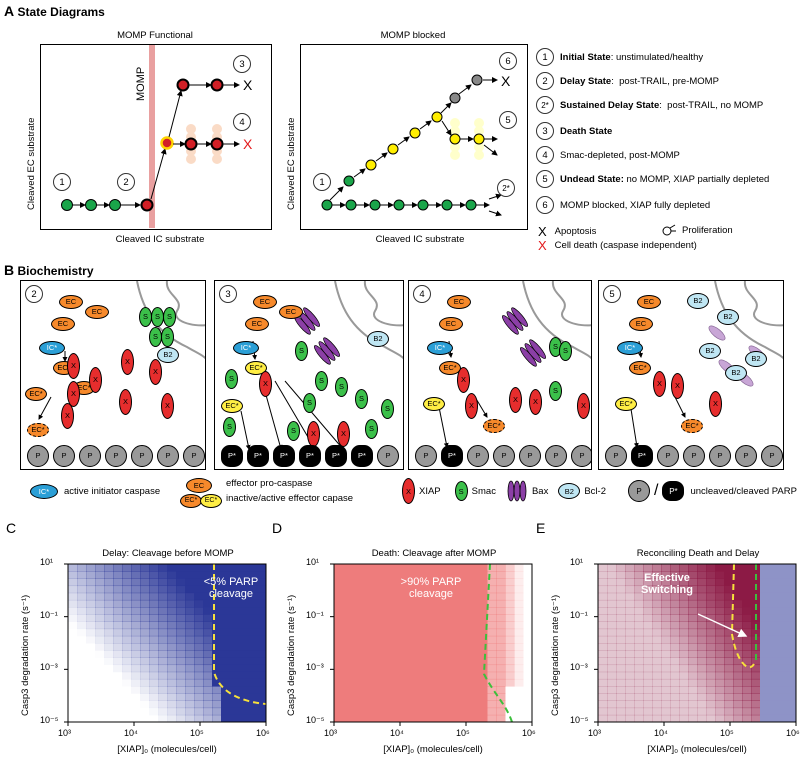 This screenshot has height=766, width=800. What do you see at coordinates (657, 57) in the screenshot?
I see `state-desc: : unstimulated/healthy` at bounding box center [657, 57].